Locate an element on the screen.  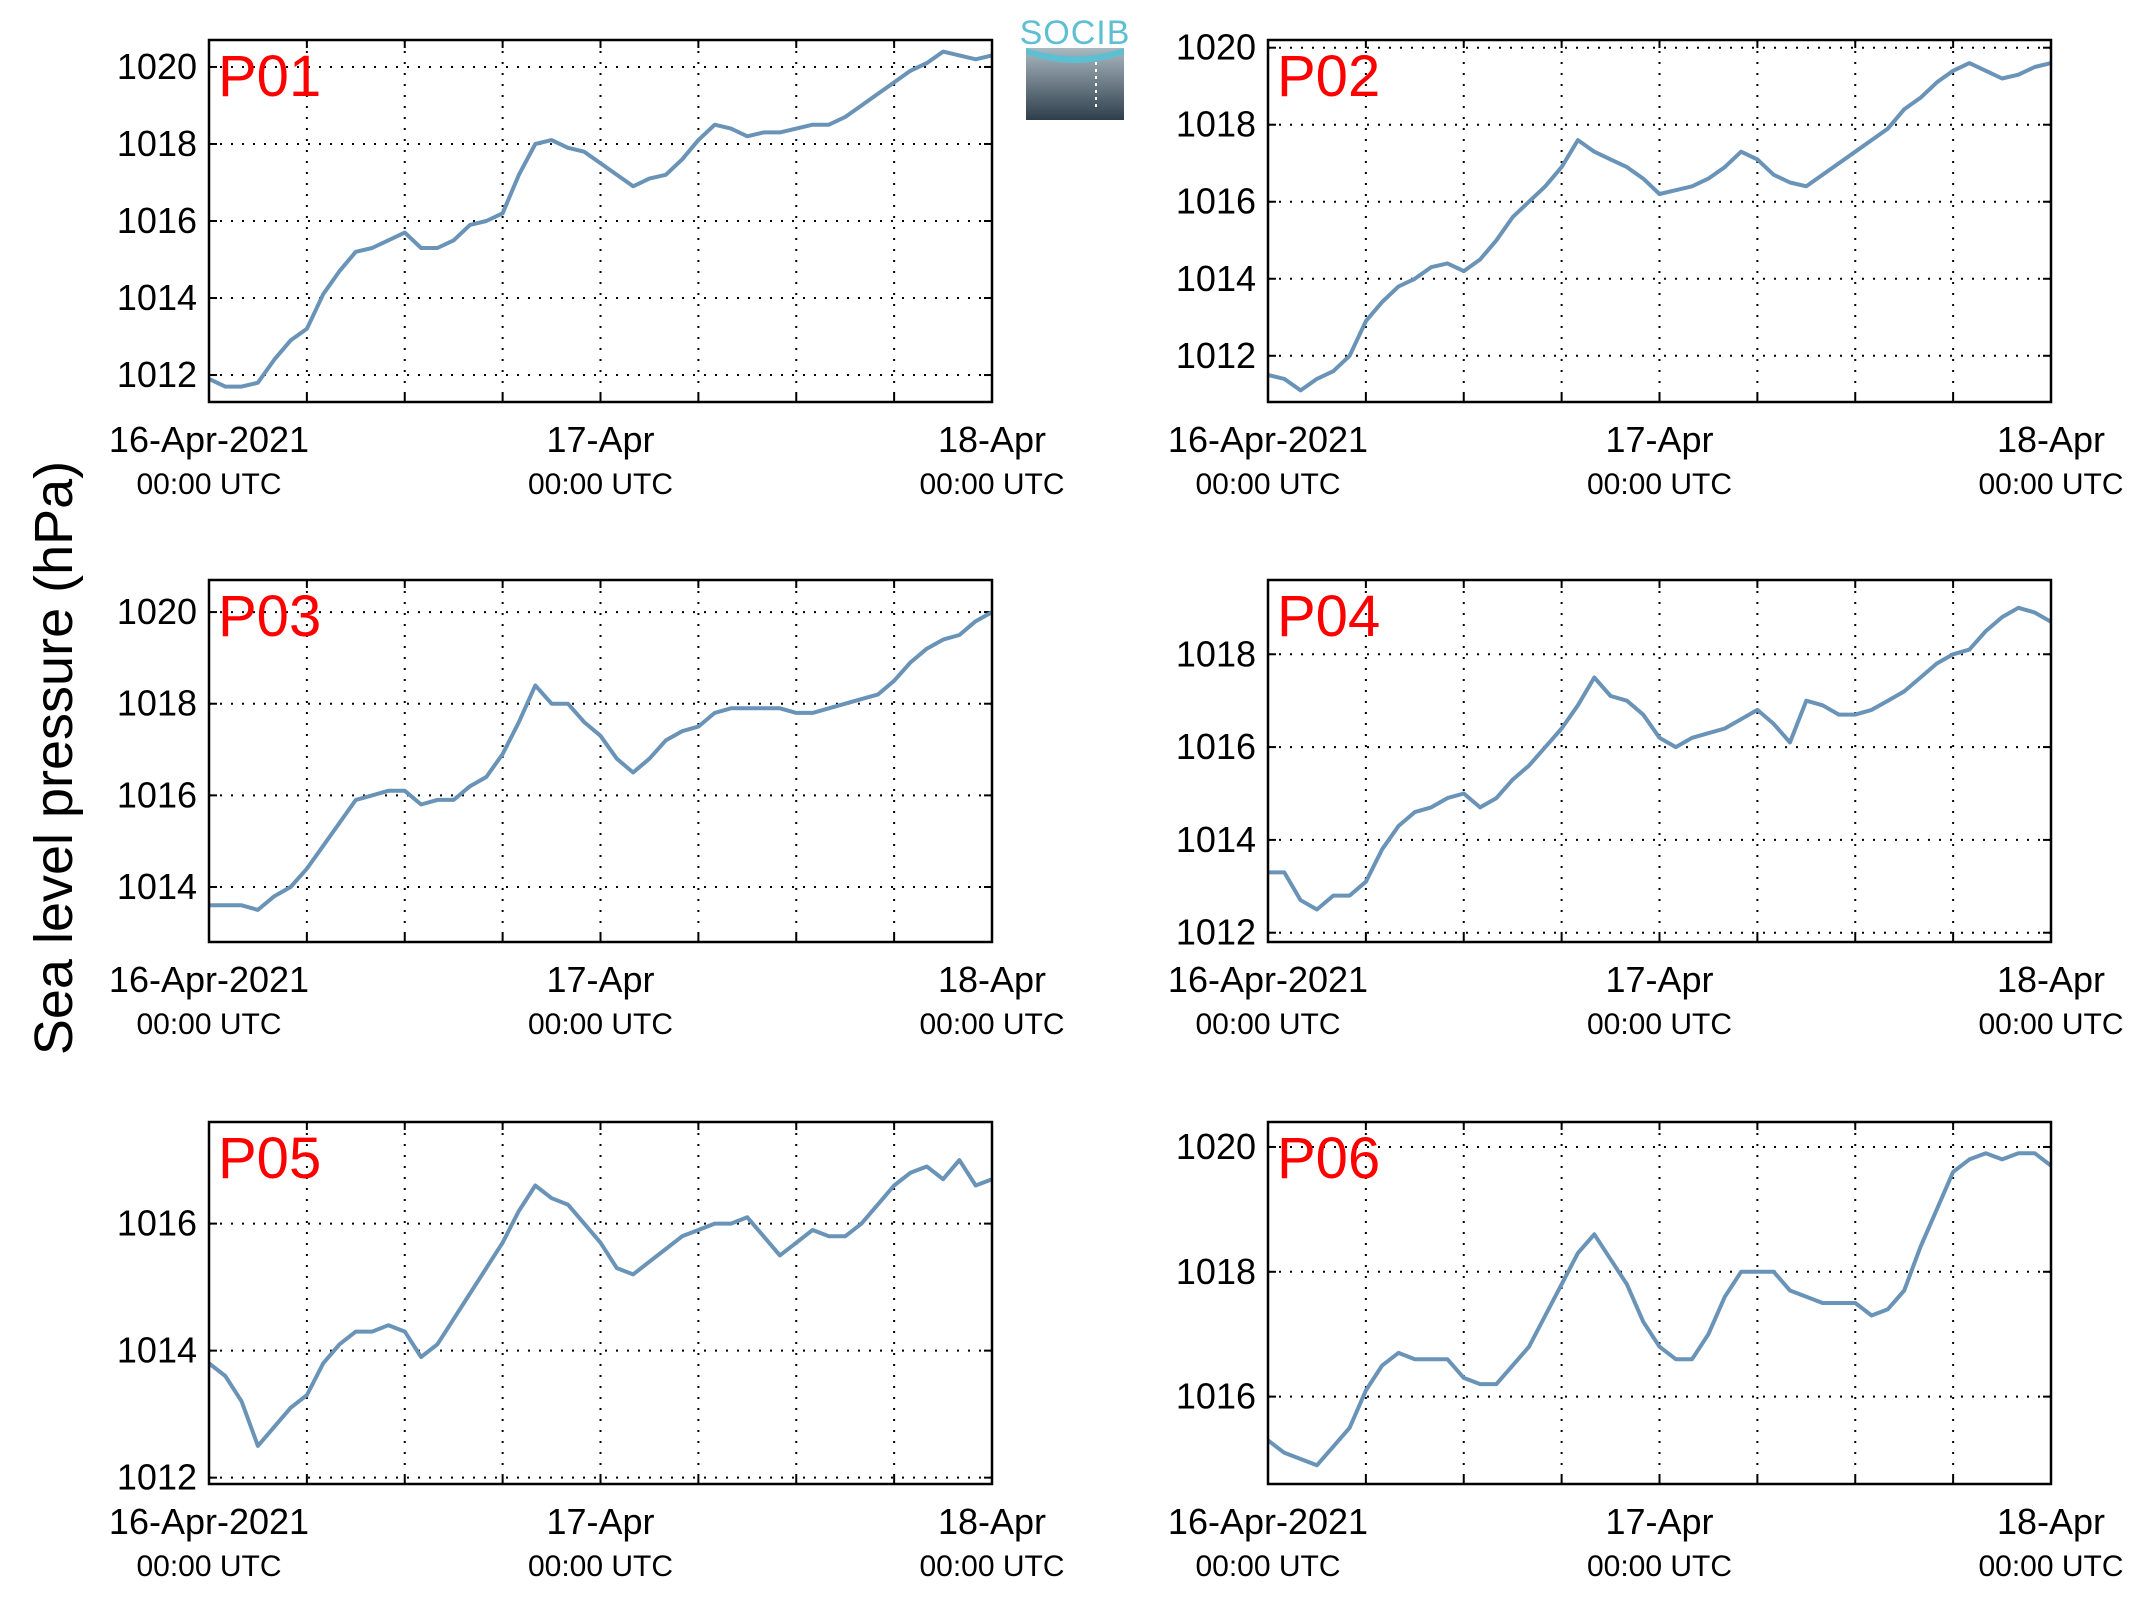
panel-label: P04 is located at coordinates (1328, 616).